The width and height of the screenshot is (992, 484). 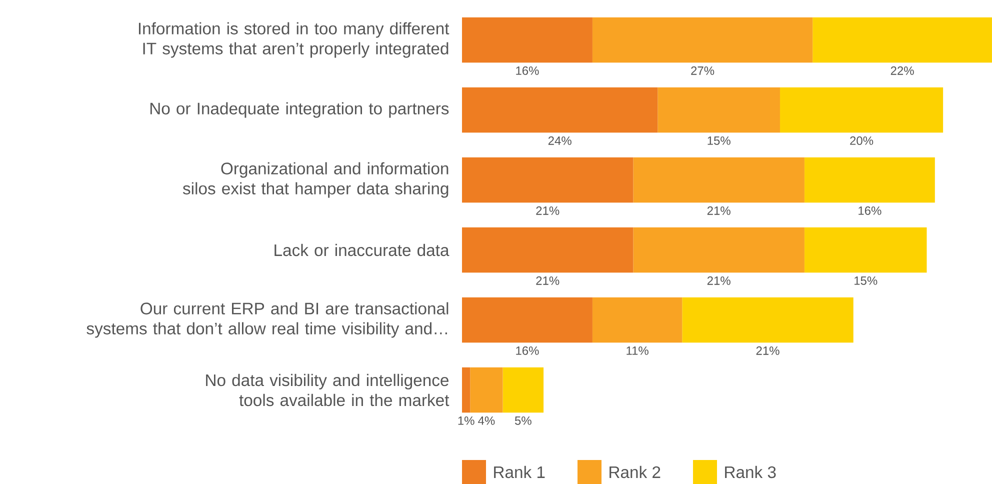 I want to click on data-label: 1%, so click(x=466, y=420).